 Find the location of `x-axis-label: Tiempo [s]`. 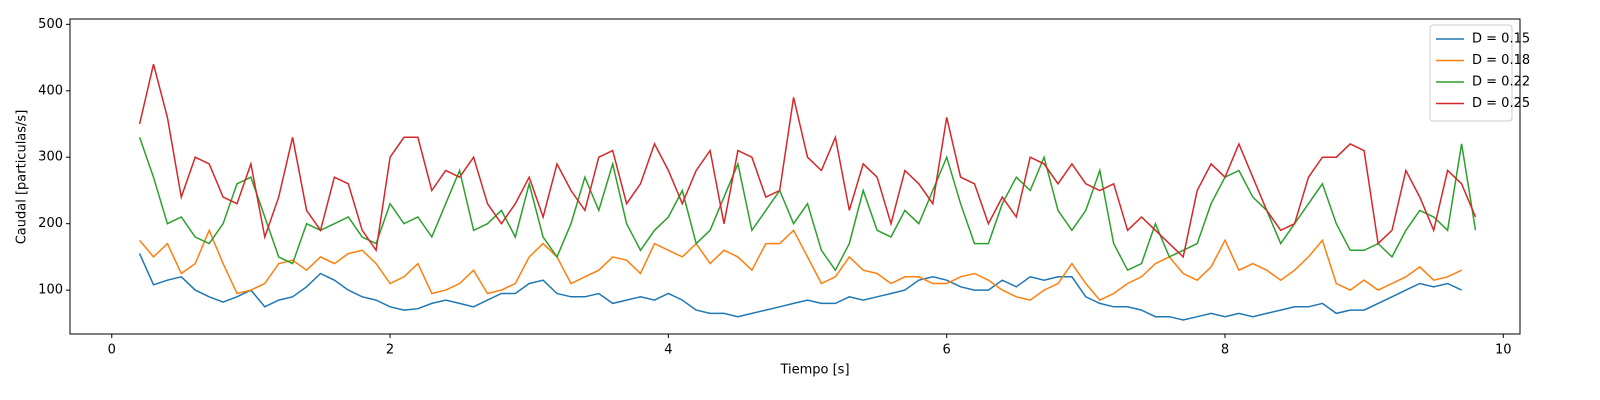

x-axis-label: Tiempo [s] is located at coordinates (814, 370).